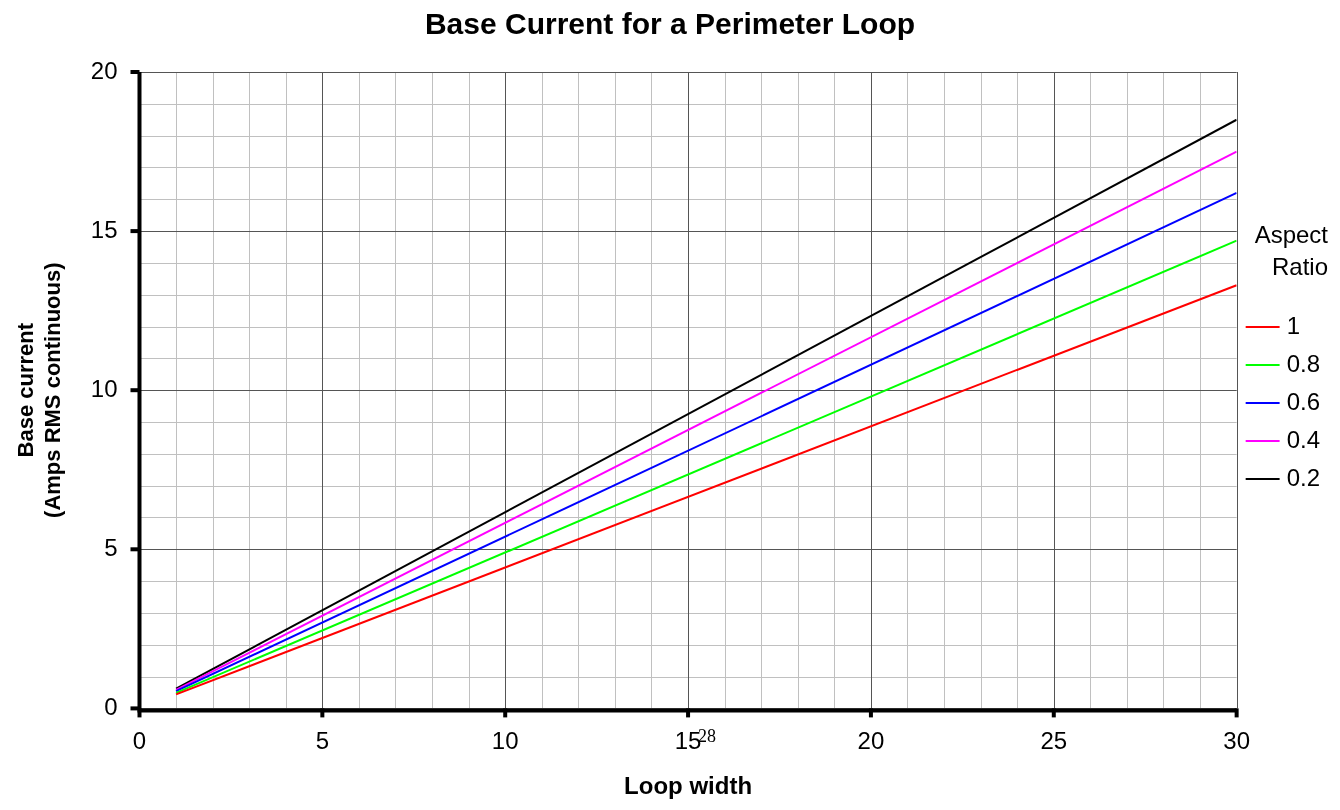 This screenshot has height=810, width=1340. I want to click on legend-label: 1, so click(1293, 325).